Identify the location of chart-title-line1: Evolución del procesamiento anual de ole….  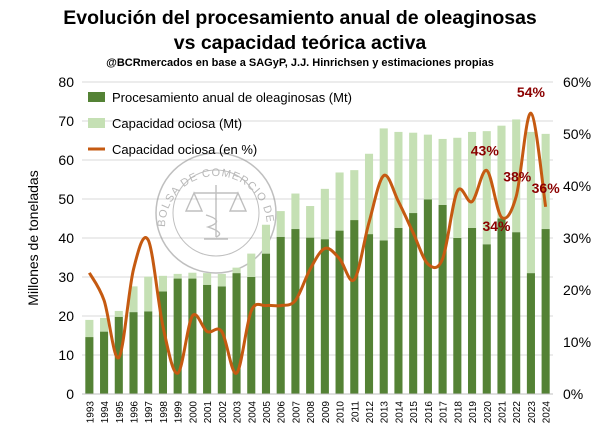
(300, 18).